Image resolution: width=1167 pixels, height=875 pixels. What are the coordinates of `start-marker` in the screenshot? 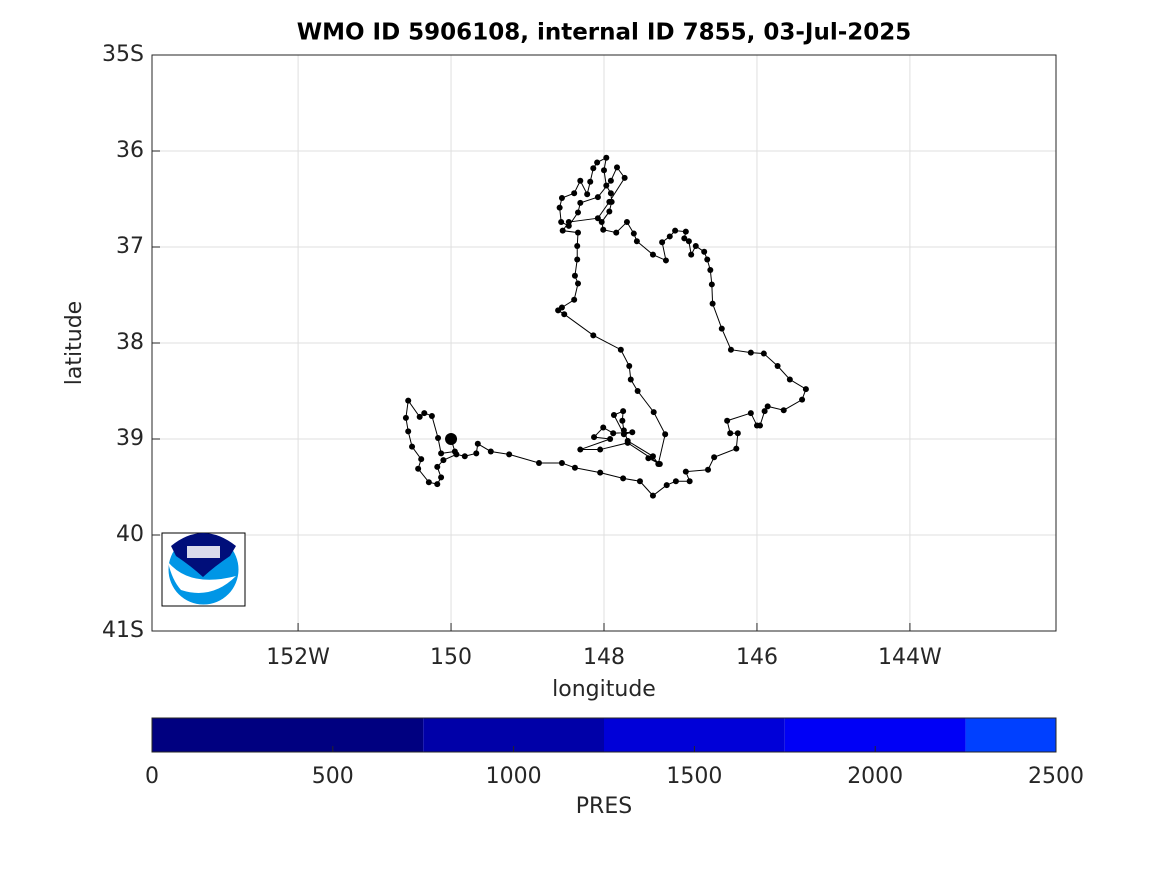 It's located at (451, 439).